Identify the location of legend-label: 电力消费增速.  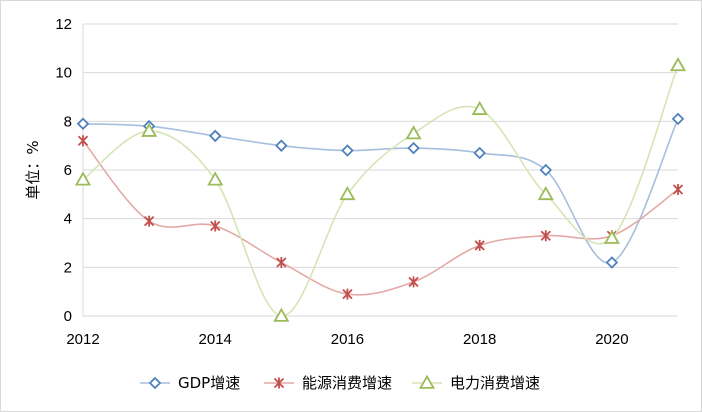
(495, 383).